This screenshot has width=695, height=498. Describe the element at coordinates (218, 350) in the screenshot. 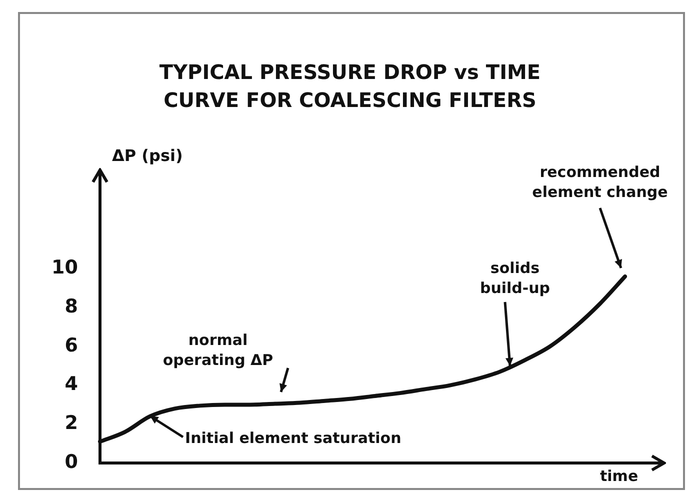

I see `annotation: normal operating ΔP` at that location.